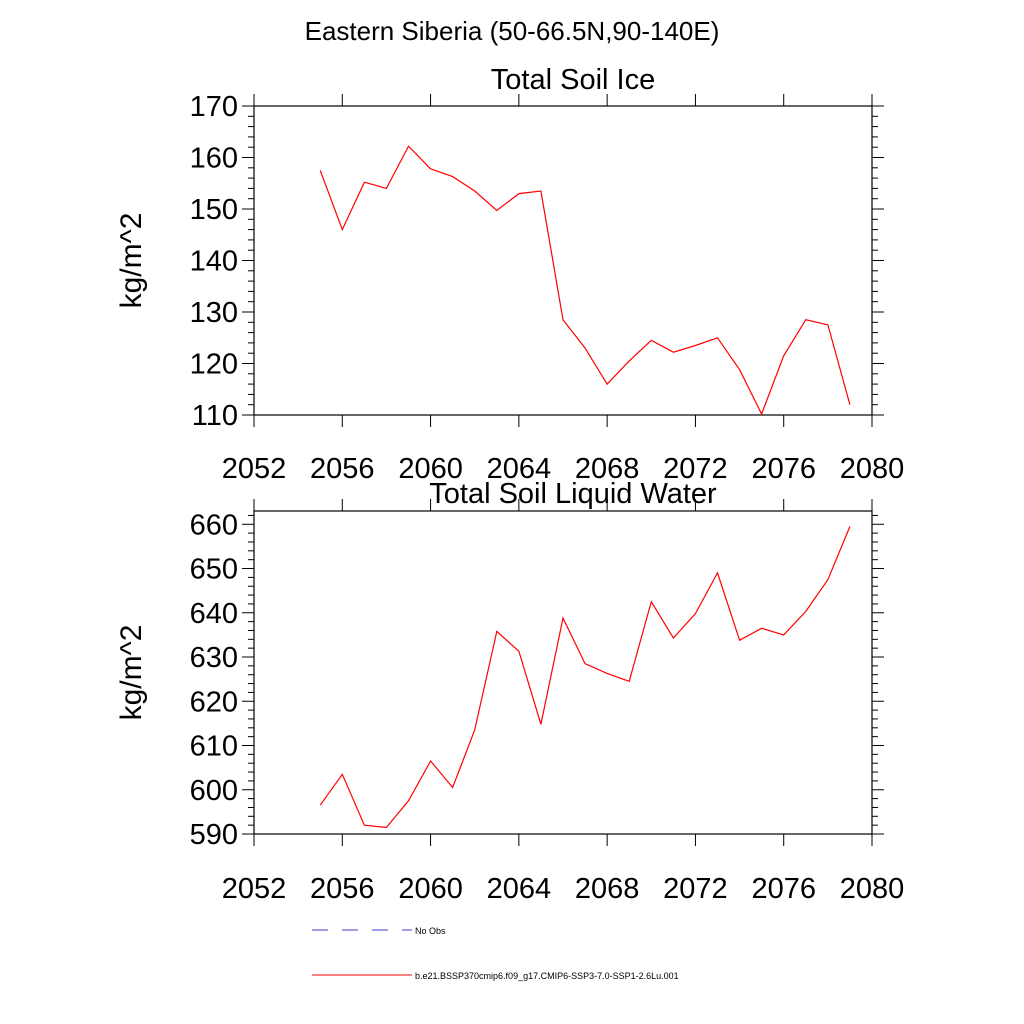 This screenshot has width=1024, height=1024. Describe the element at coordinates (214, 159) in the screenshot. I see `y-tick-label: 160` at that location.